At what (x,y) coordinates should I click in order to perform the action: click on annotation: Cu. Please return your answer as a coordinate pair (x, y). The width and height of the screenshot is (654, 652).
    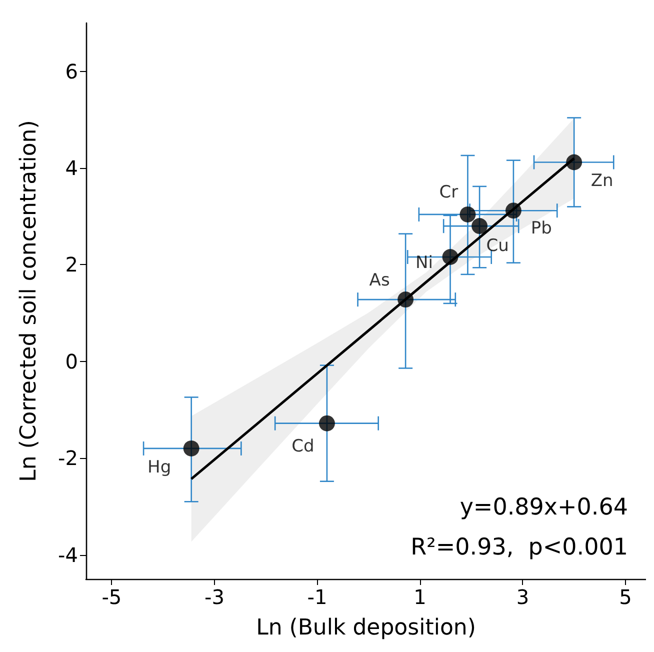
    Looking at the image, I should click on (497, 246).